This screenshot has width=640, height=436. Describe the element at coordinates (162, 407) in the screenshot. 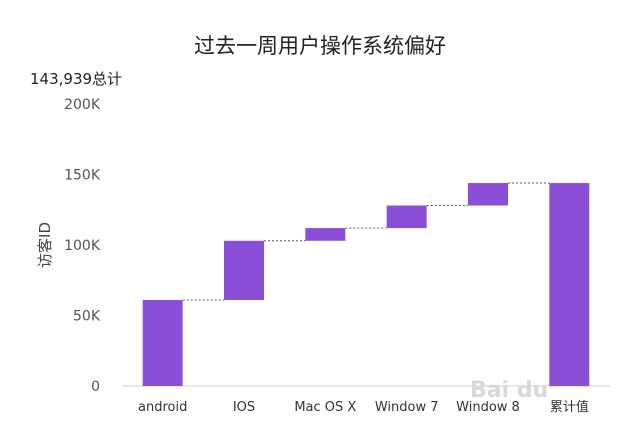

I see `x-tick-label: android` at that location.